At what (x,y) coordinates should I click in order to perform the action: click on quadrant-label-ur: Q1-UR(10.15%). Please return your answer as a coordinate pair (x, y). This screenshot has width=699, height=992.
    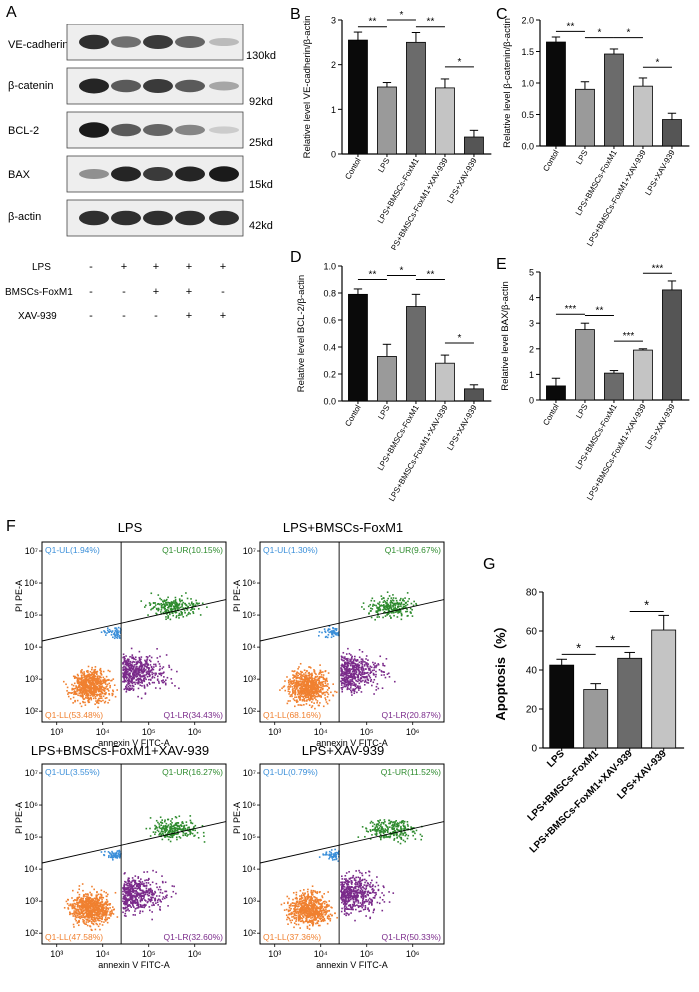
    Looking at the image, I should click on (192, 550).